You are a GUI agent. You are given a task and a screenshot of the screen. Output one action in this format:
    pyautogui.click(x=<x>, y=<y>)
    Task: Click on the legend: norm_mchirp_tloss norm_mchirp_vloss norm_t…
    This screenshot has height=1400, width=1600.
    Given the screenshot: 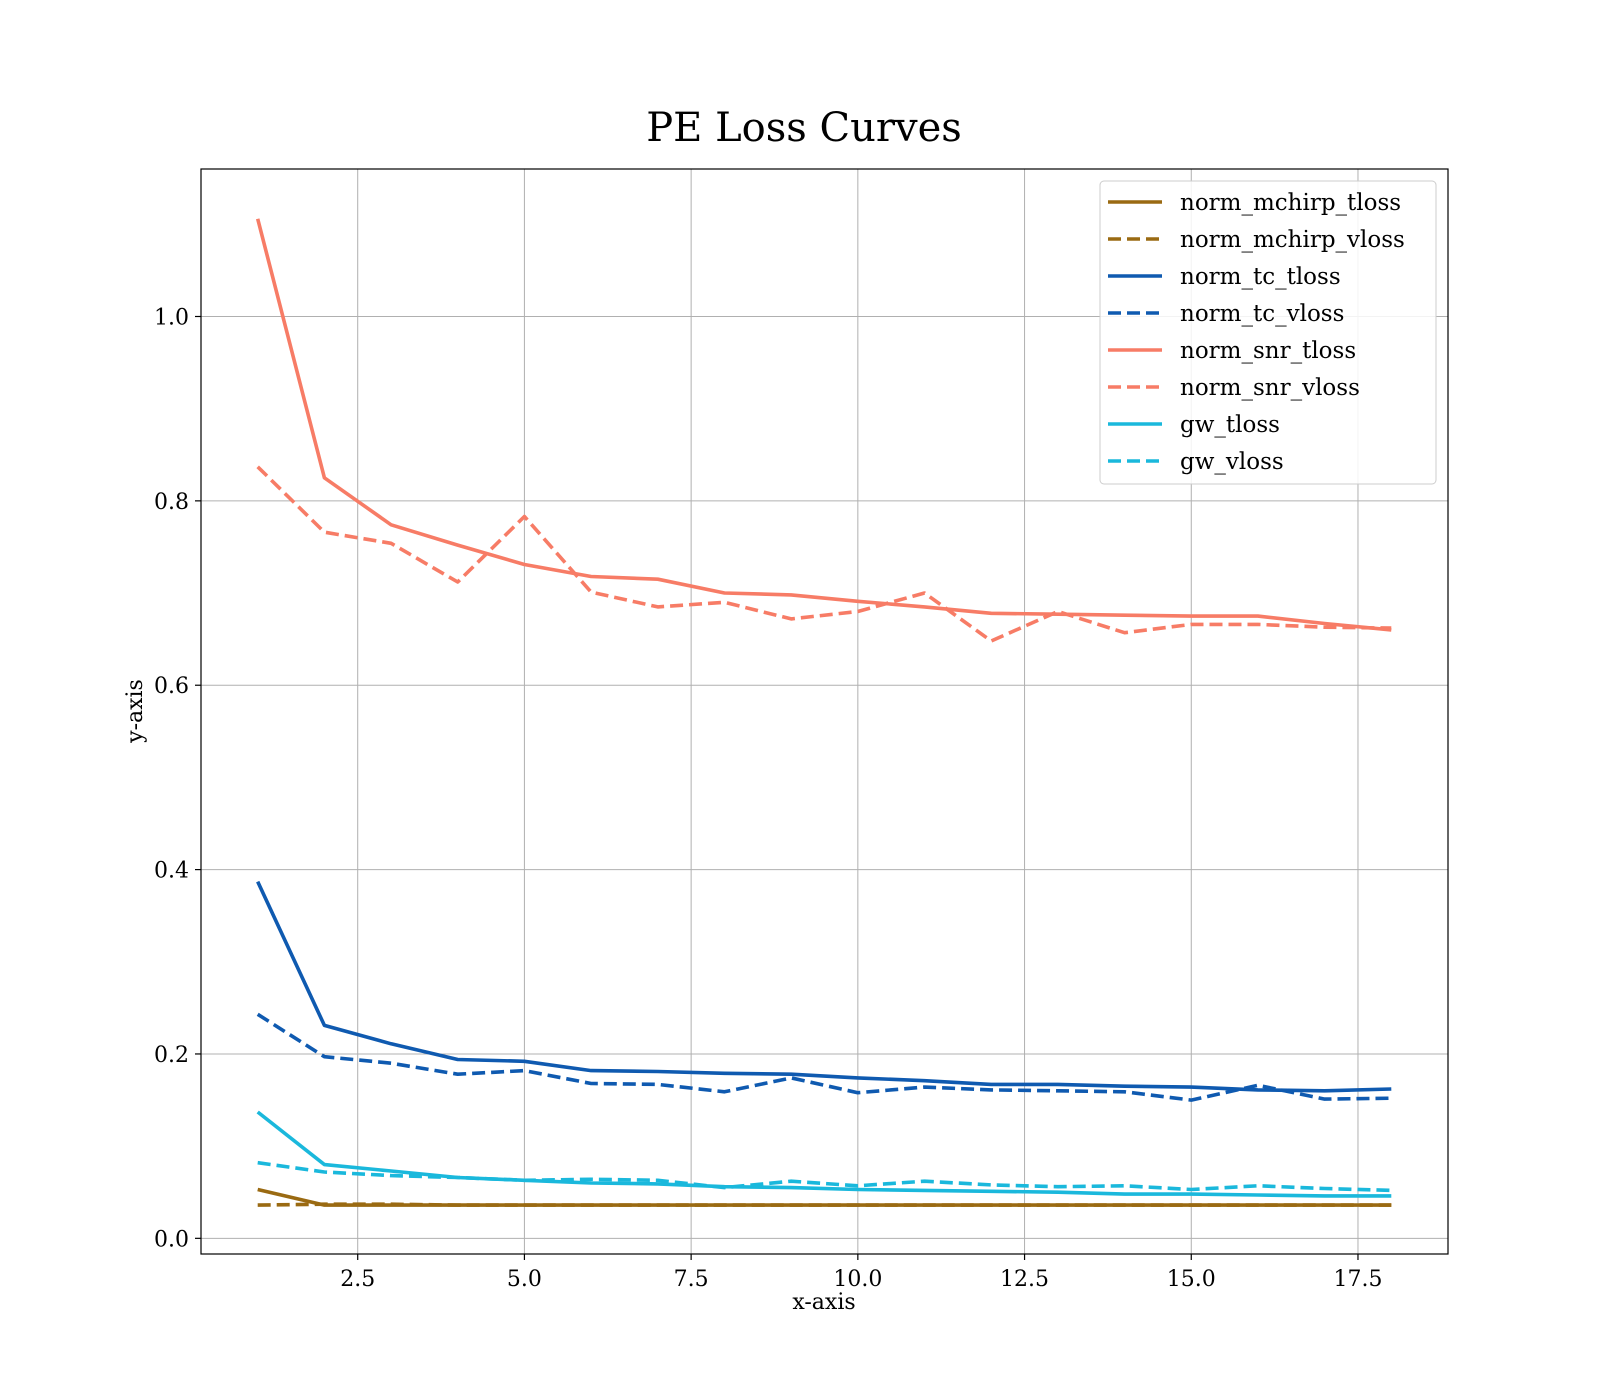 What is the action you would take?
    pyautogui.click(x=1268, y=332)
    